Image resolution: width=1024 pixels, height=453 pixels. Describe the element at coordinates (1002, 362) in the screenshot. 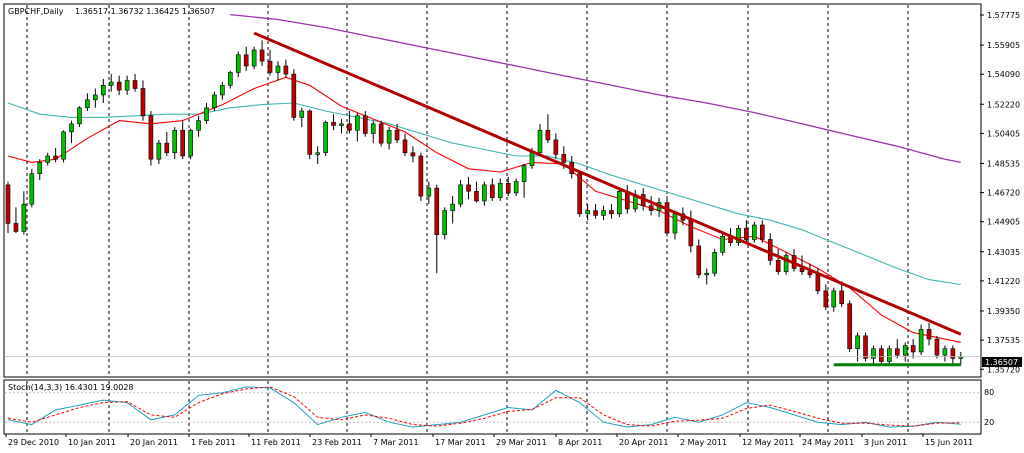

I see `current-price-marker` at that location.